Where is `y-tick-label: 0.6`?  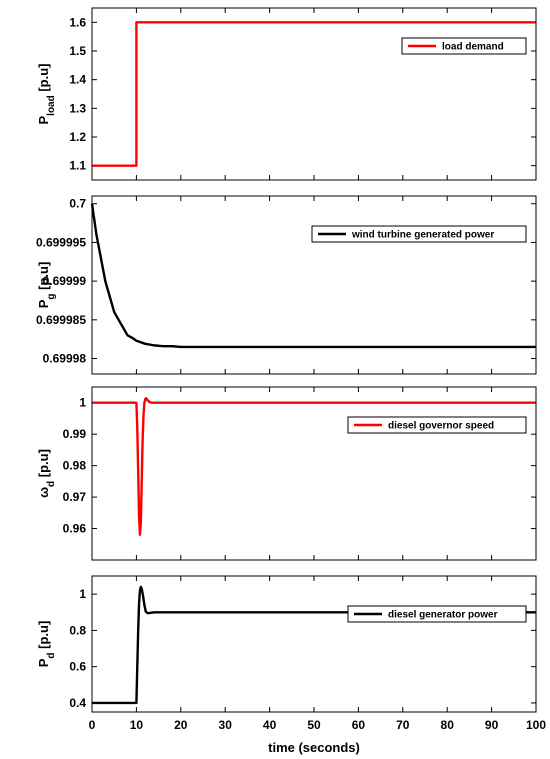 y-tick-label: 0.6 is located at coordinates (77, 667).